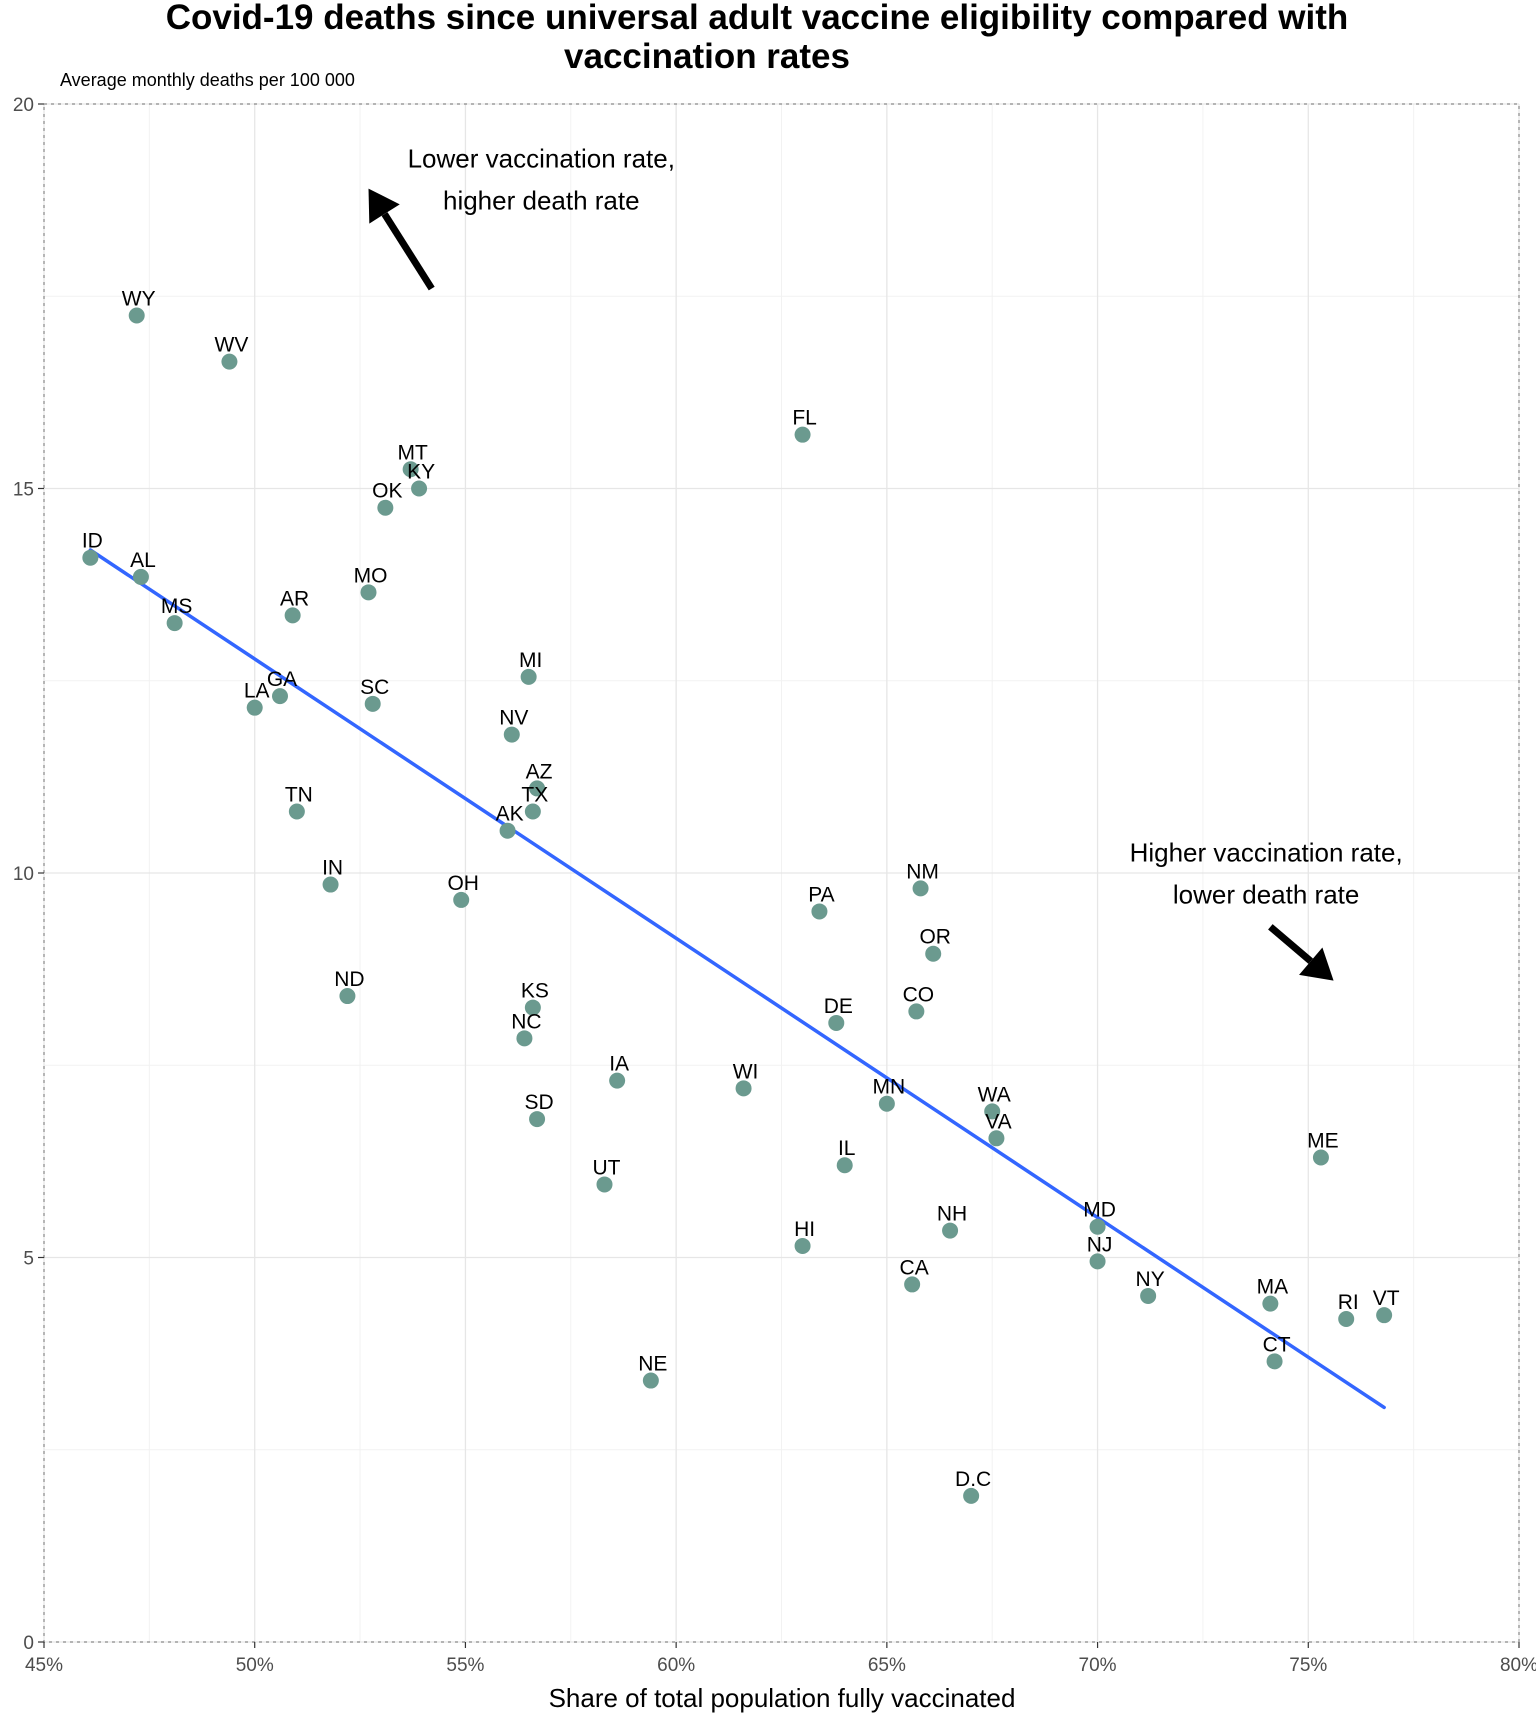 The height and width of the screenshot is (1733, 1536). I want to click on point-label: D.C, so click(973, 1479).